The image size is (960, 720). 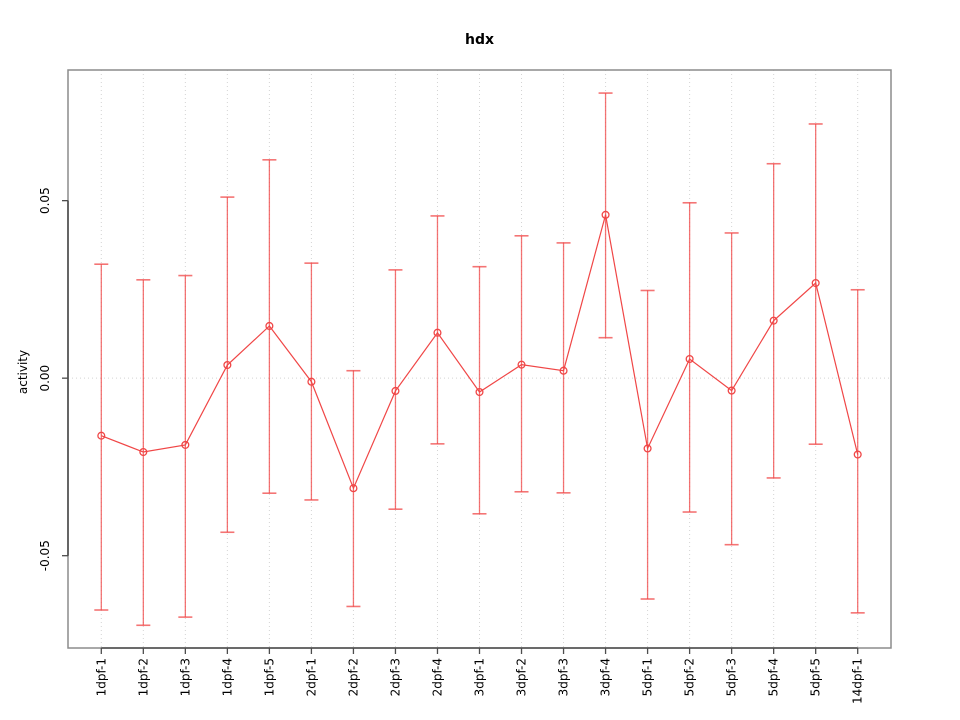 What do you see at coordinates (648, 677) in the screenshot?
I see `x-tick-label: 5dpf-1` at bounding box center [648, 677].